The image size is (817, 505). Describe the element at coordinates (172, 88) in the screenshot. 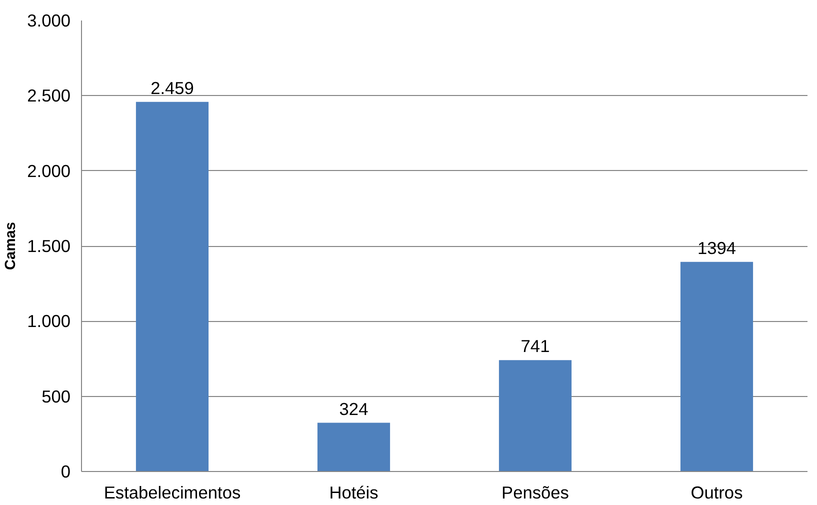

I see `data-label: 2.459` at that location.